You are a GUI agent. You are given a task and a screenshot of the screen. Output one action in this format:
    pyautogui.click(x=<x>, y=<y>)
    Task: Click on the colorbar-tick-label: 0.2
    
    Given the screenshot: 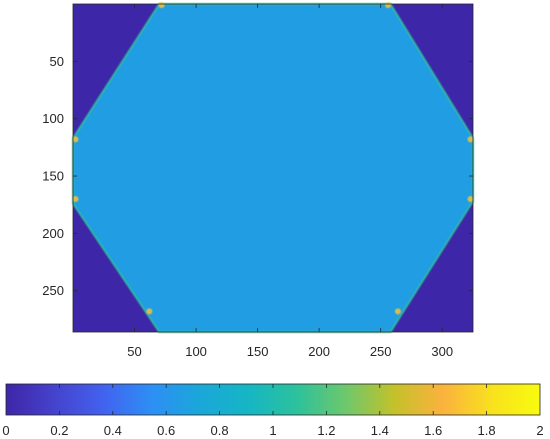 What is the action you would take?
    pyautogui.click(x=59, y=430)
    